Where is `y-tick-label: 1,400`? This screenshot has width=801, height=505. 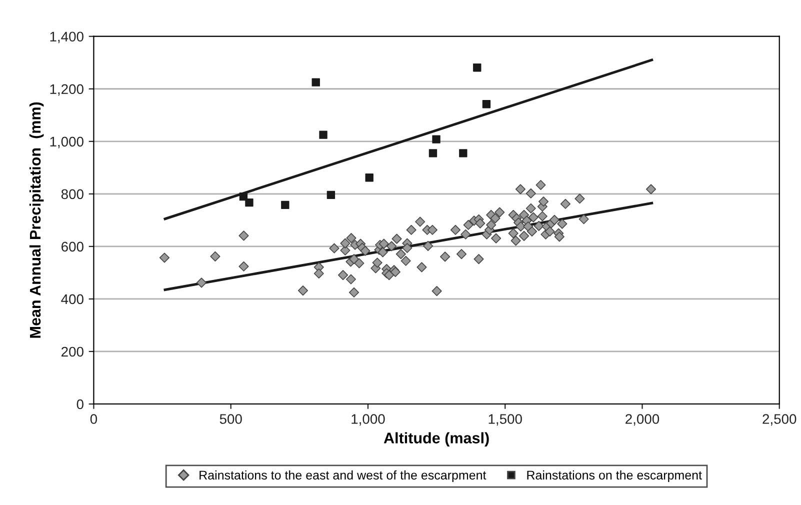
y-tick-label: 1,400 is located at coordinates (67, 38).